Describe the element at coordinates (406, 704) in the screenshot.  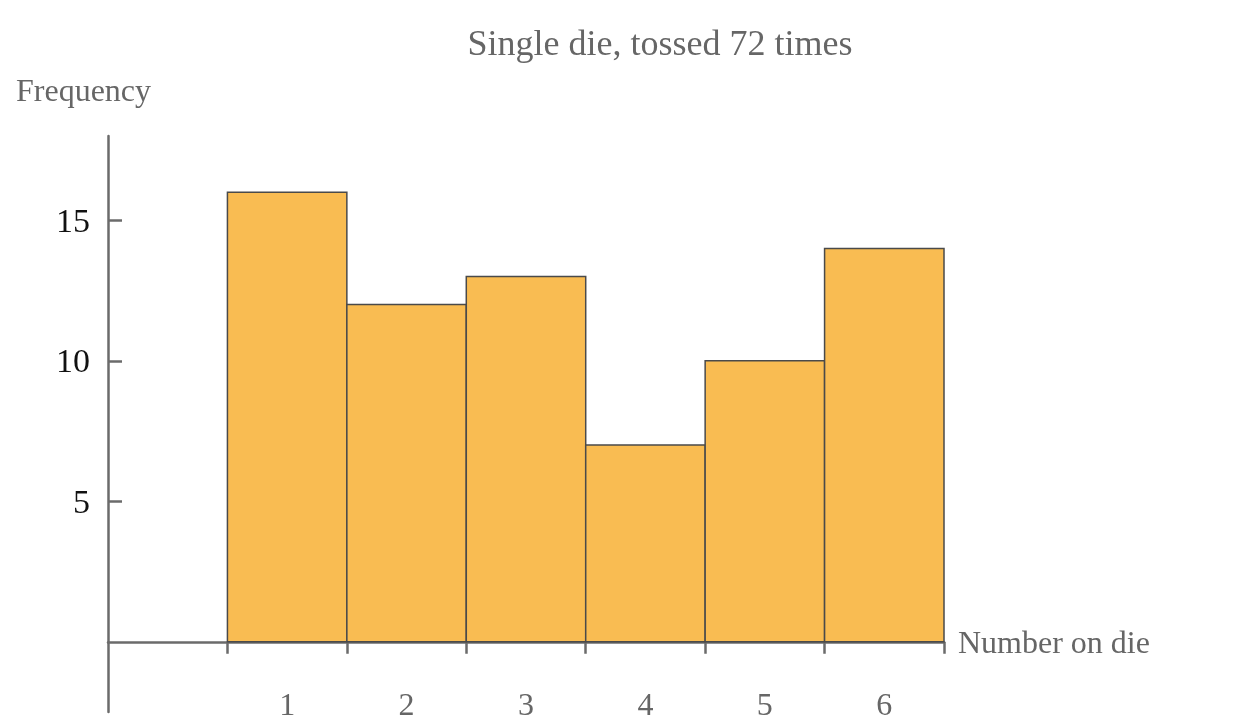
I see `x-tick-label: 2` at that location.